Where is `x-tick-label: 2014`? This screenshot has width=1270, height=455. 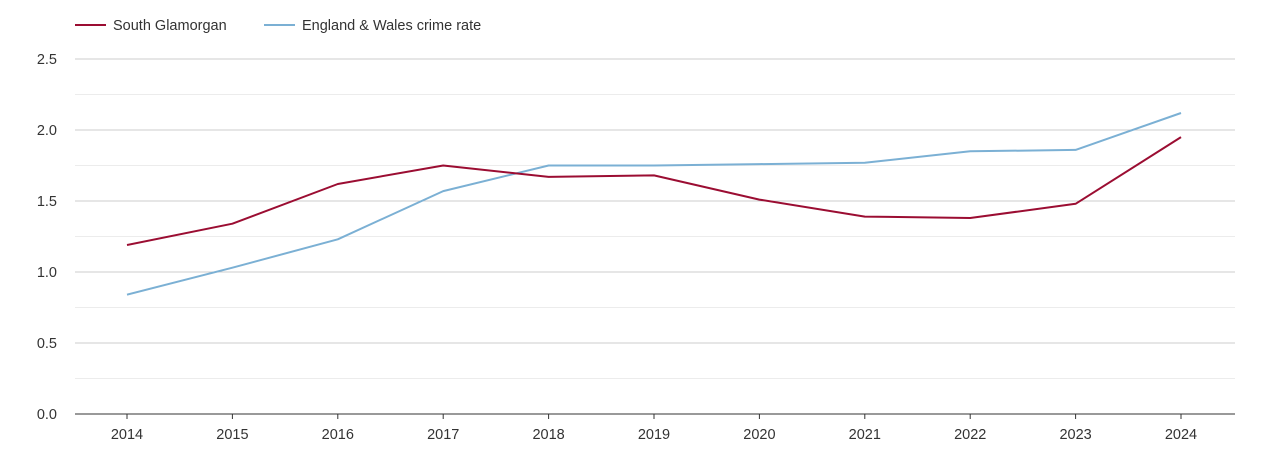
x-tick-label: 2014 is located at coordinates (127, 435).